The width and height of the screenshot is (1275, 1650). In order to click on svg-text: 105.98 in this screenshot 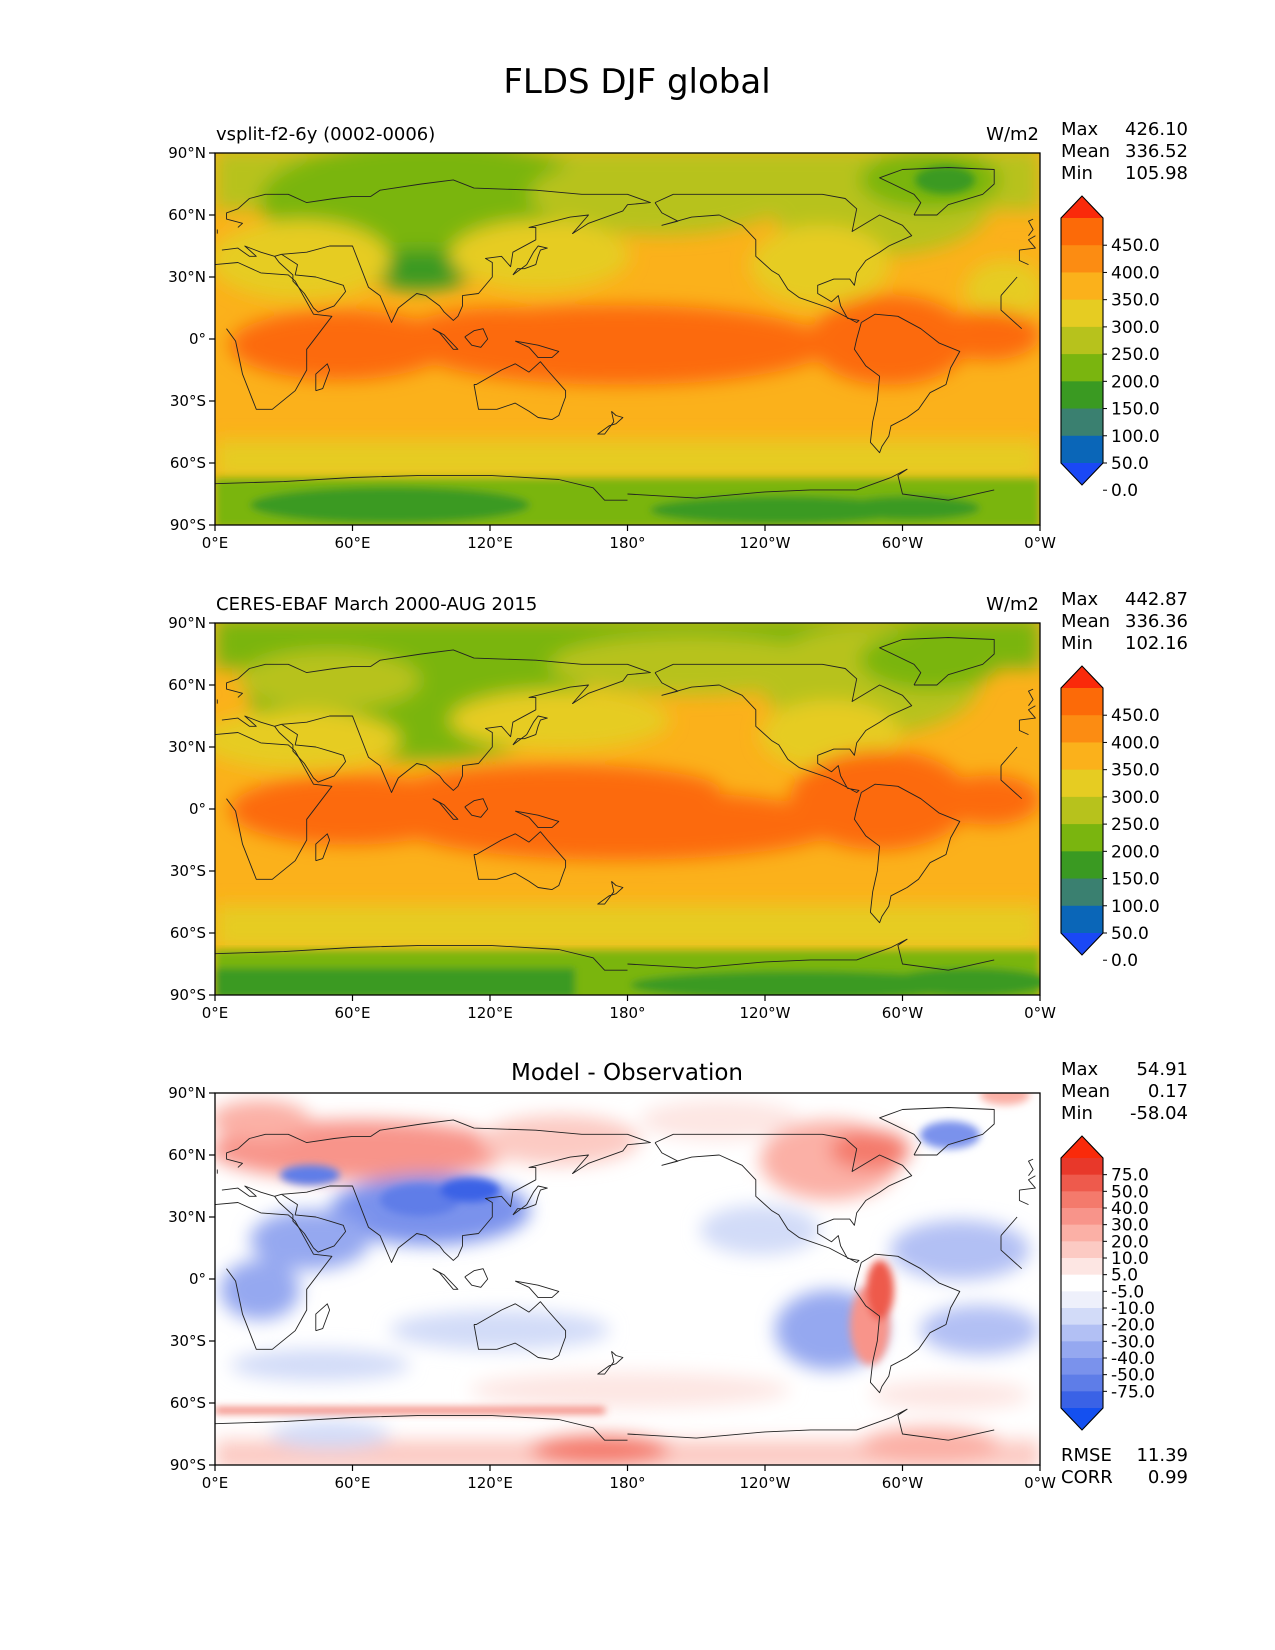, I will do `click(1156, 173)`.